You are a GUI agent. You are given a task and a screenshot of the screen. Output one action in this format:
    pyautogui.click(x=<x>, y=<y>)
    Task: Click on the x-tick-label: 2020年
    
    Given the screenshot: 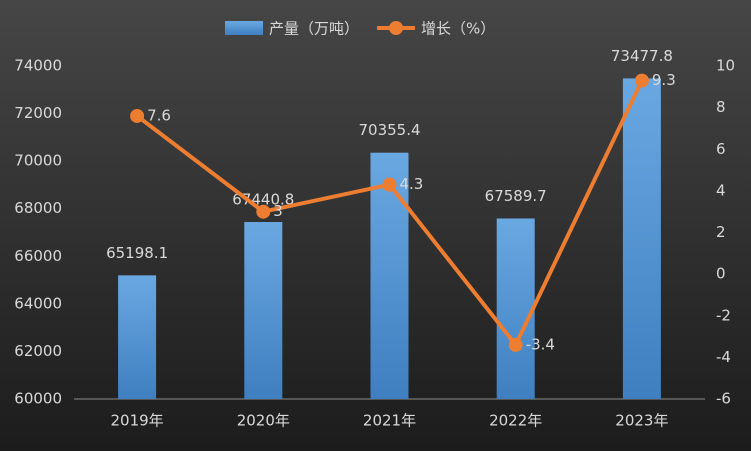 What is the action you would take?
    pyautogui.click(x=263, y=421)
    